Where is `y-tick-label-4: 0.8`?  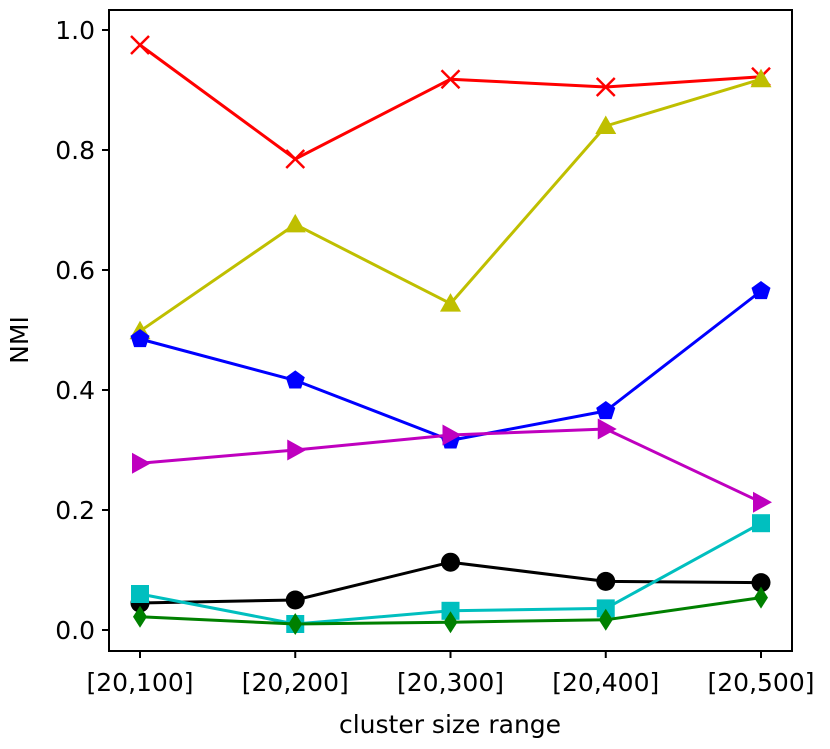 y-tick-label-4: 0.8 is located at coordinates (75, 150).